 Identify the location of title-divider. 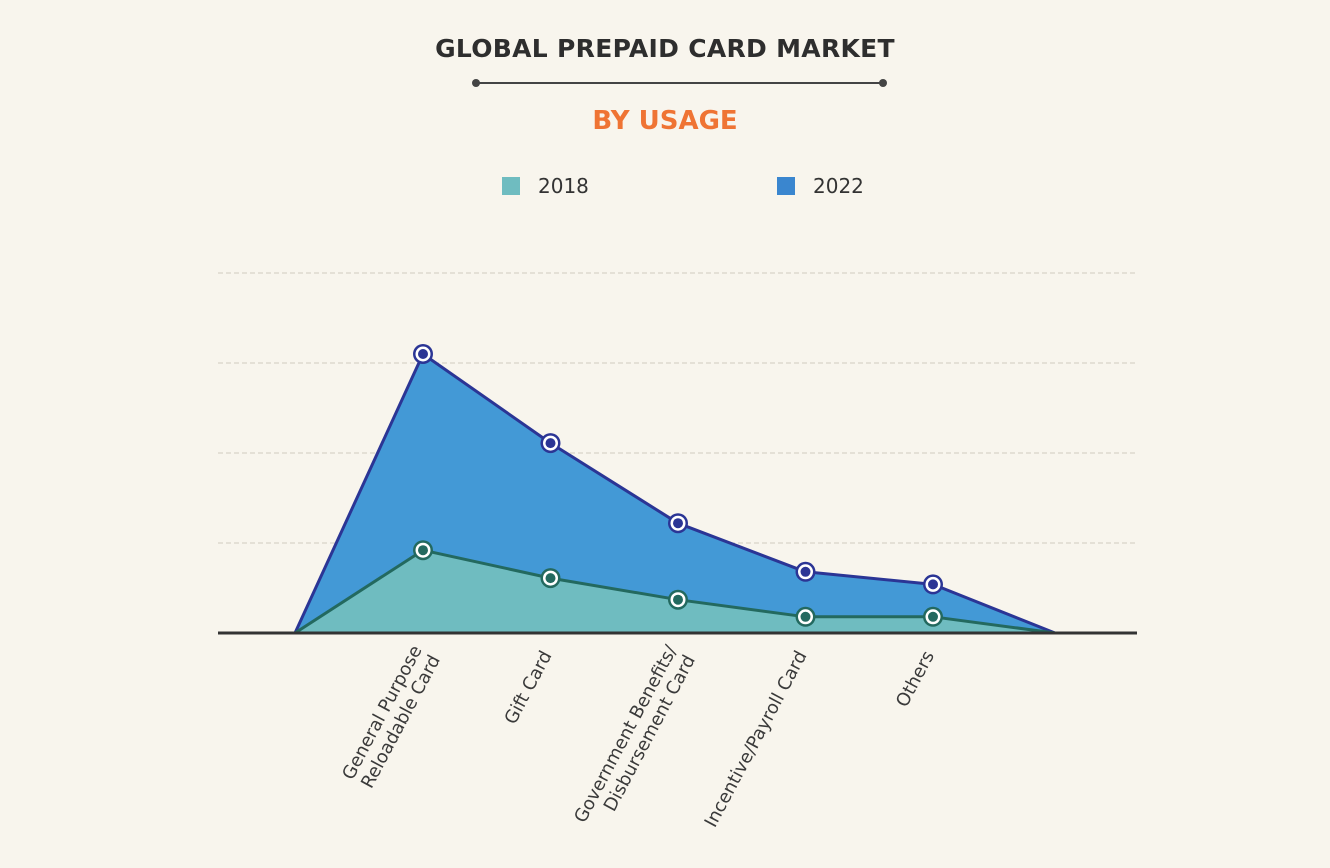
(679, 83).